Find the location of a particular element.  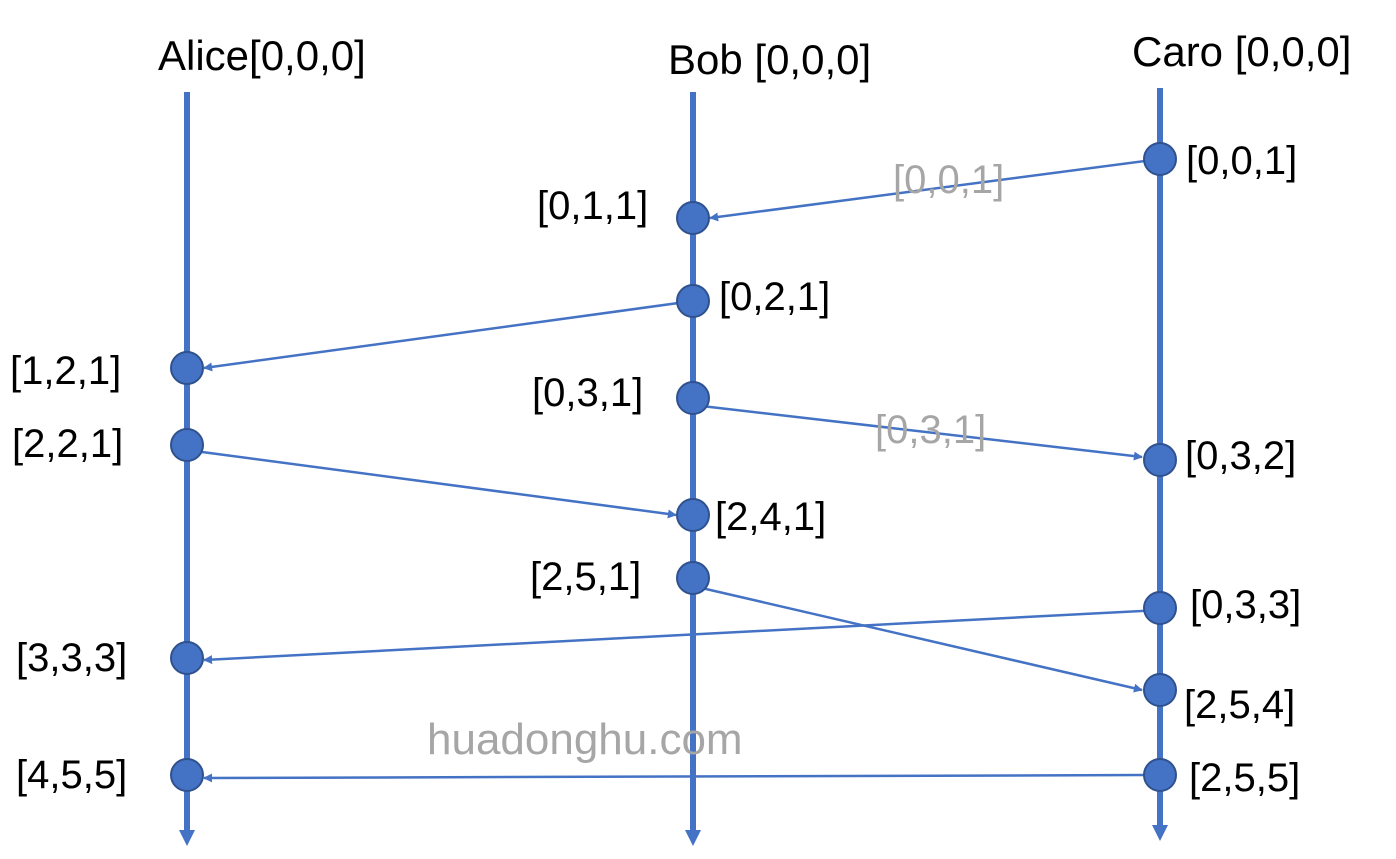

event-label-alice-2: [2,2,1] is located at coordinates (68, 444).